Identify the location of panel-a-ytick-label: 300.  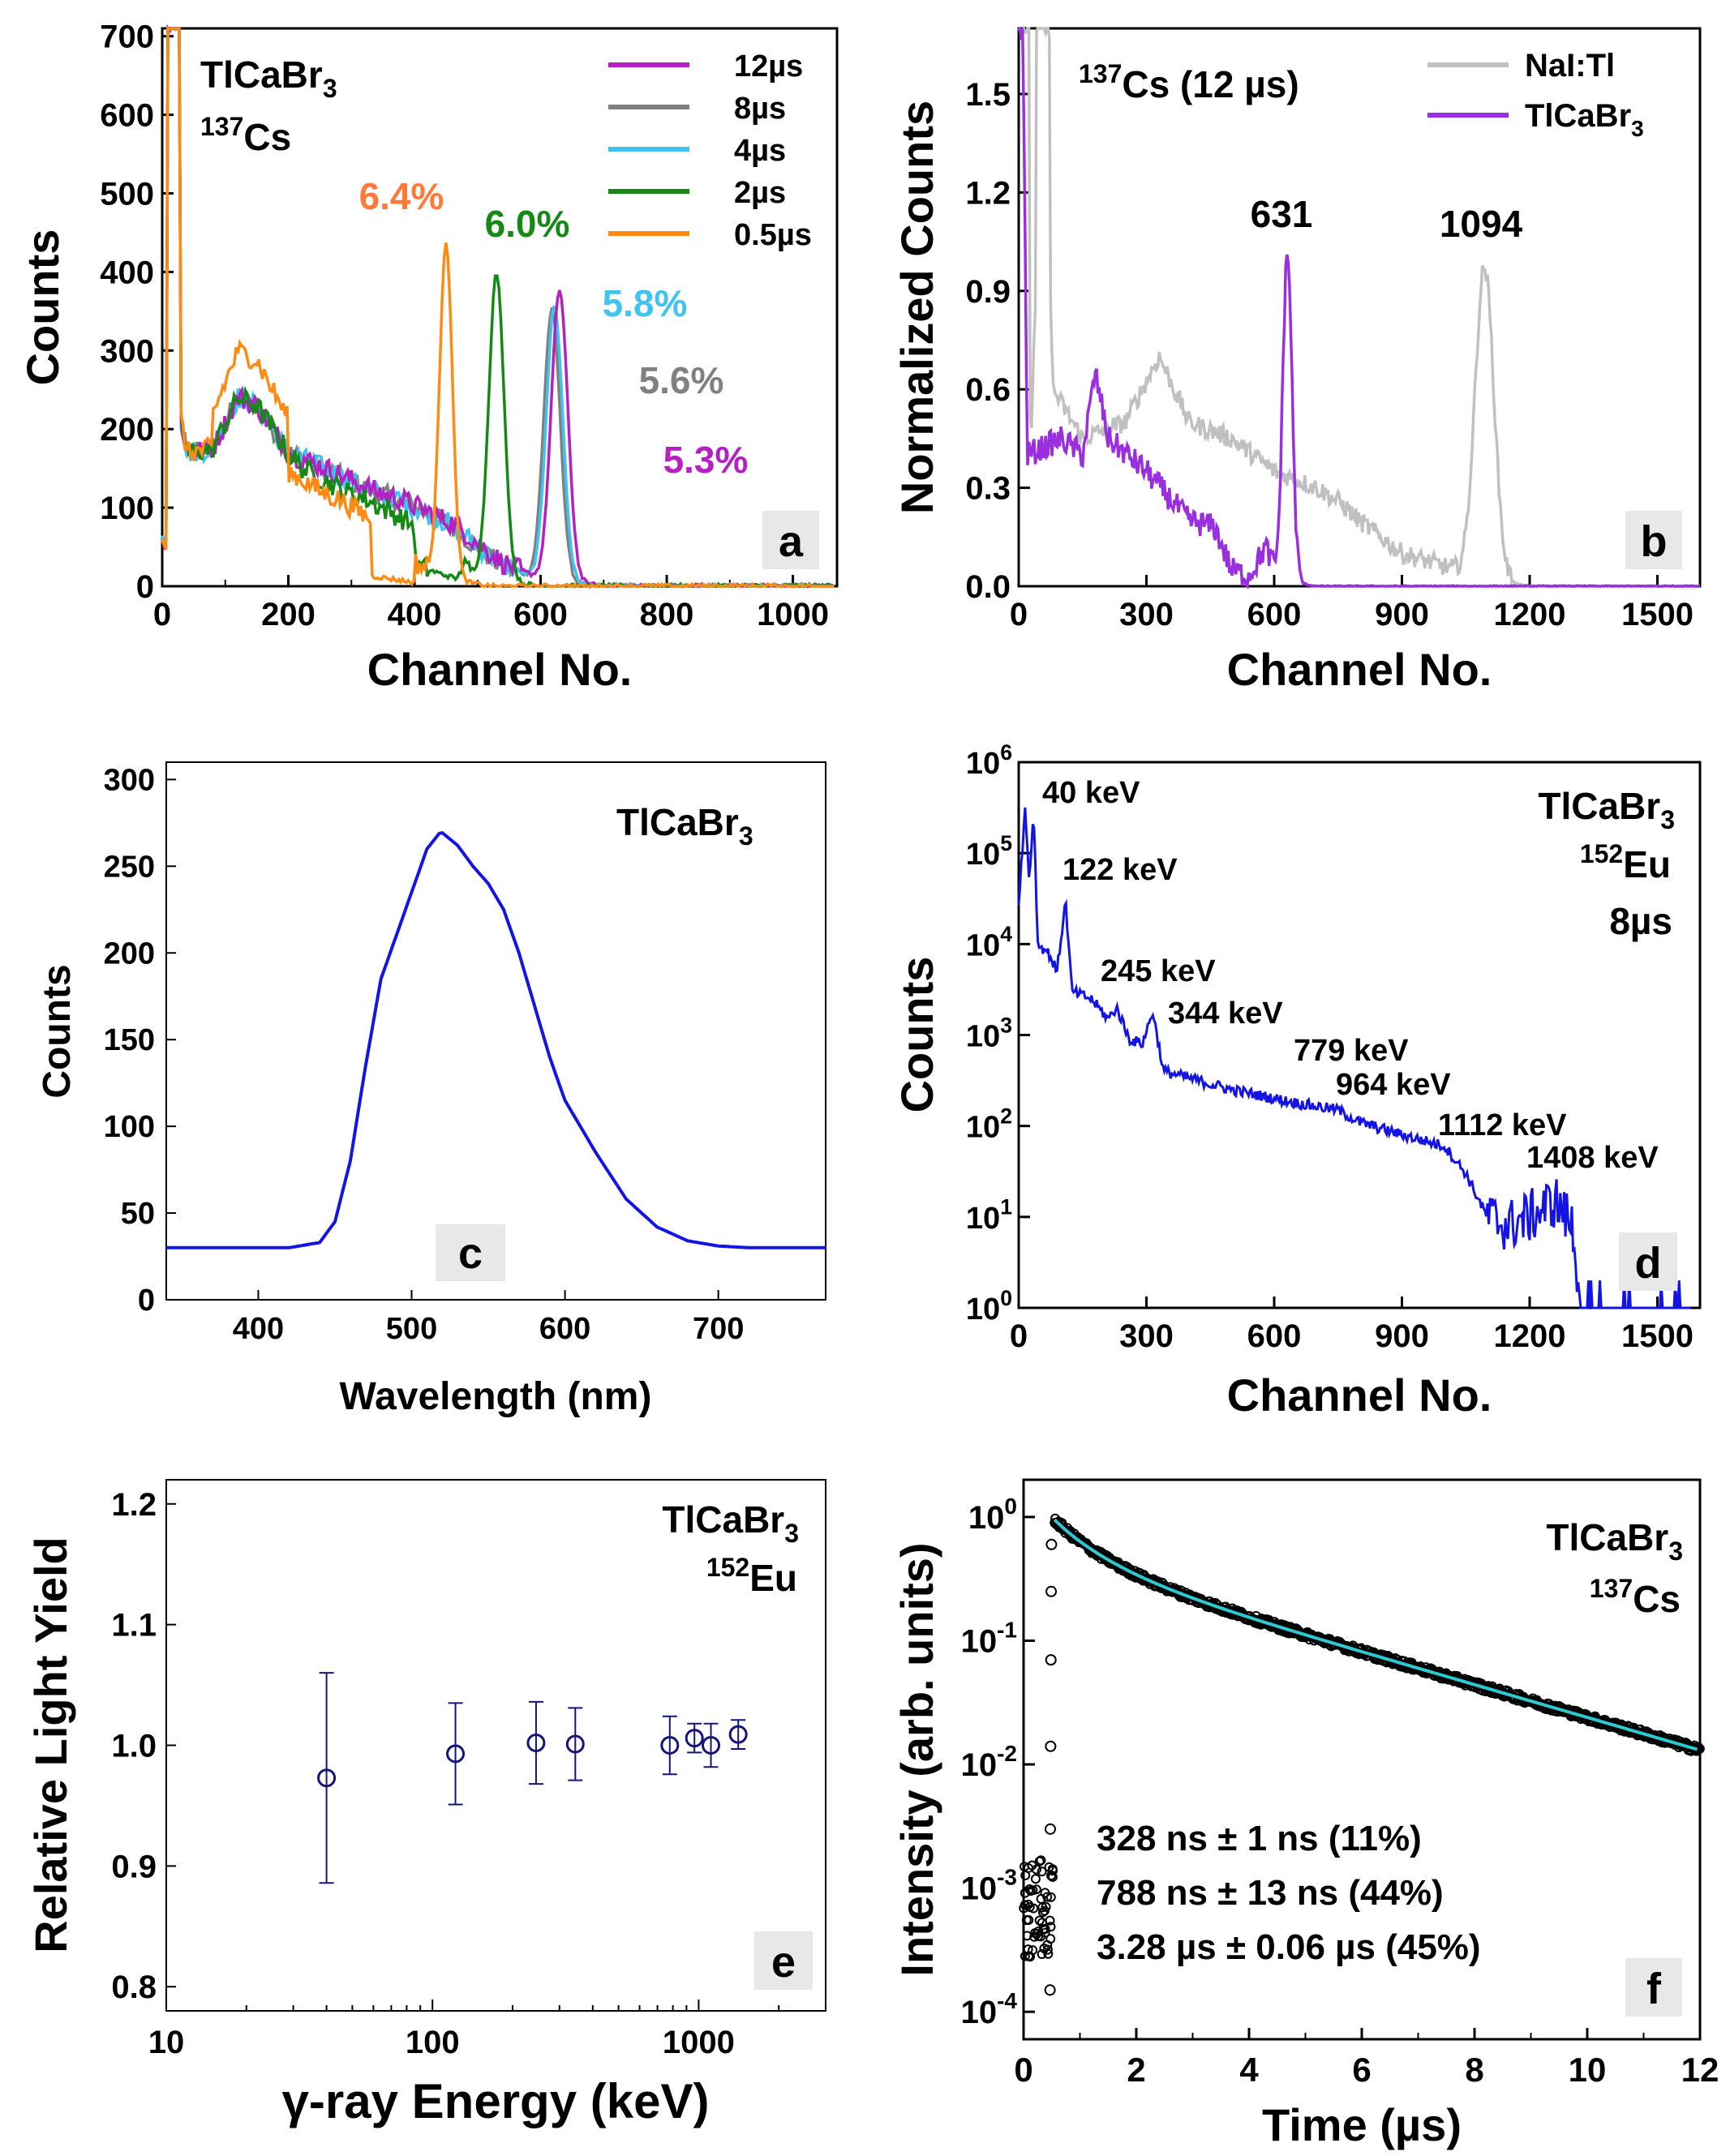
(127, 351).